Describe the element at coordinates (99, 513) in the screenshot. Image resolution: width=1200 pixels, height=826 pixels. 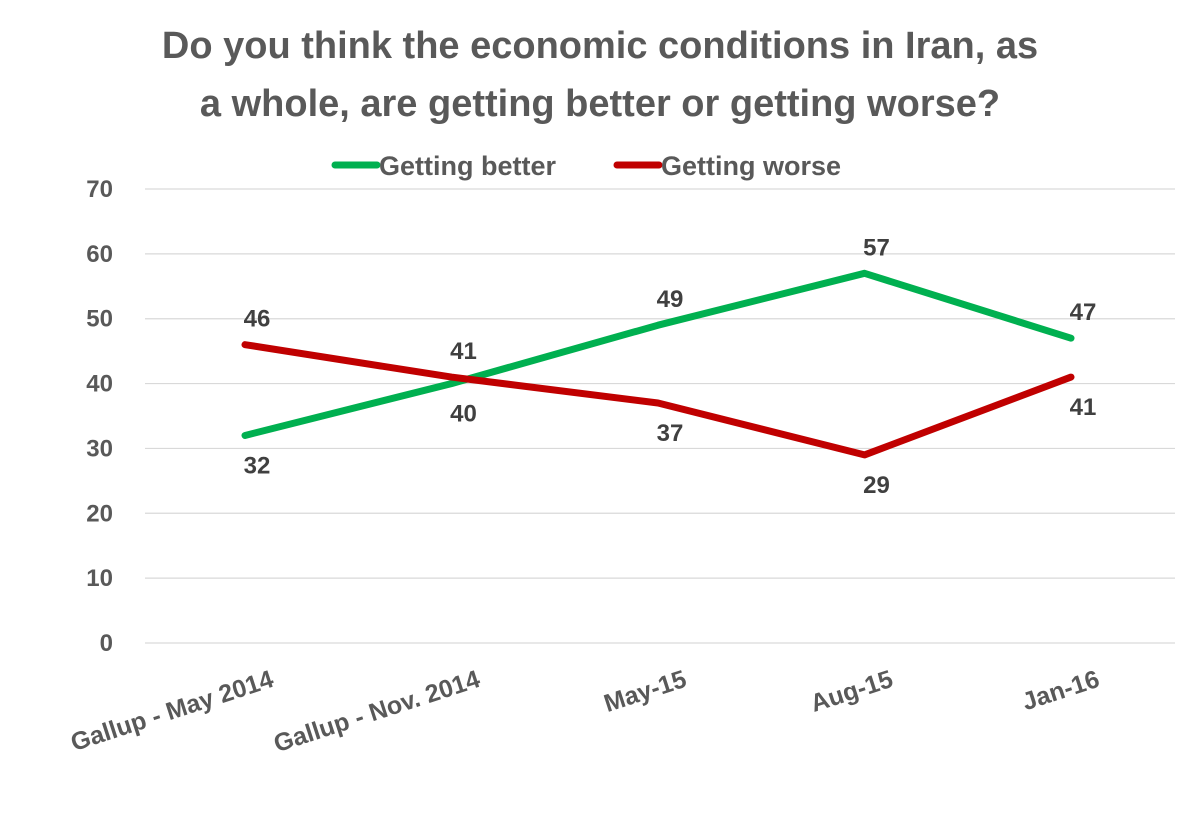
I see `y-tick-label-20: 20` at that location.